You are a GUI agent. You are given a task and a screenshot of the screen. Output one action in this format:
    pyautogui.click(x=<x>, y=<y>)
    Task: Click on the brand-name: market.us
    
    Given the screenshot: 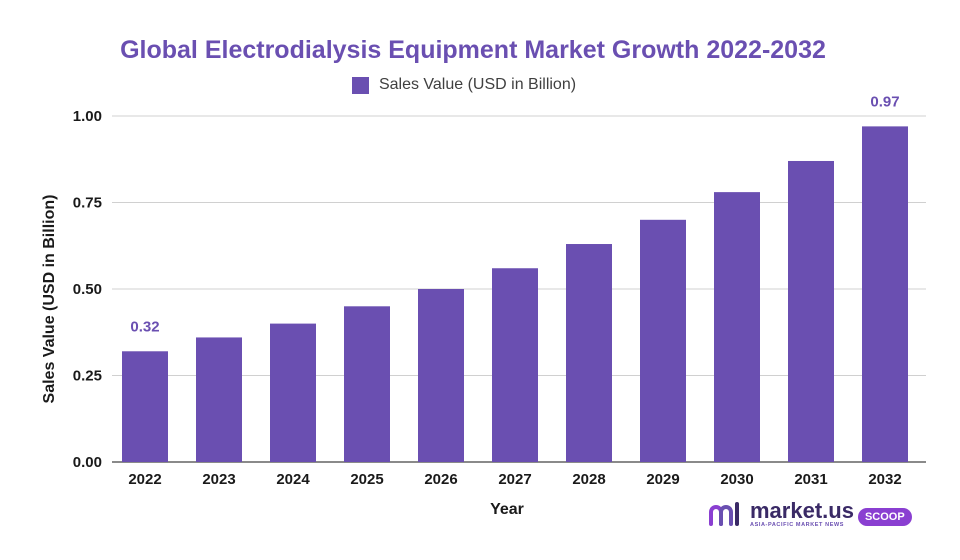 What is the action you would take?
    pyautogui.click(x=802, y=510)
    